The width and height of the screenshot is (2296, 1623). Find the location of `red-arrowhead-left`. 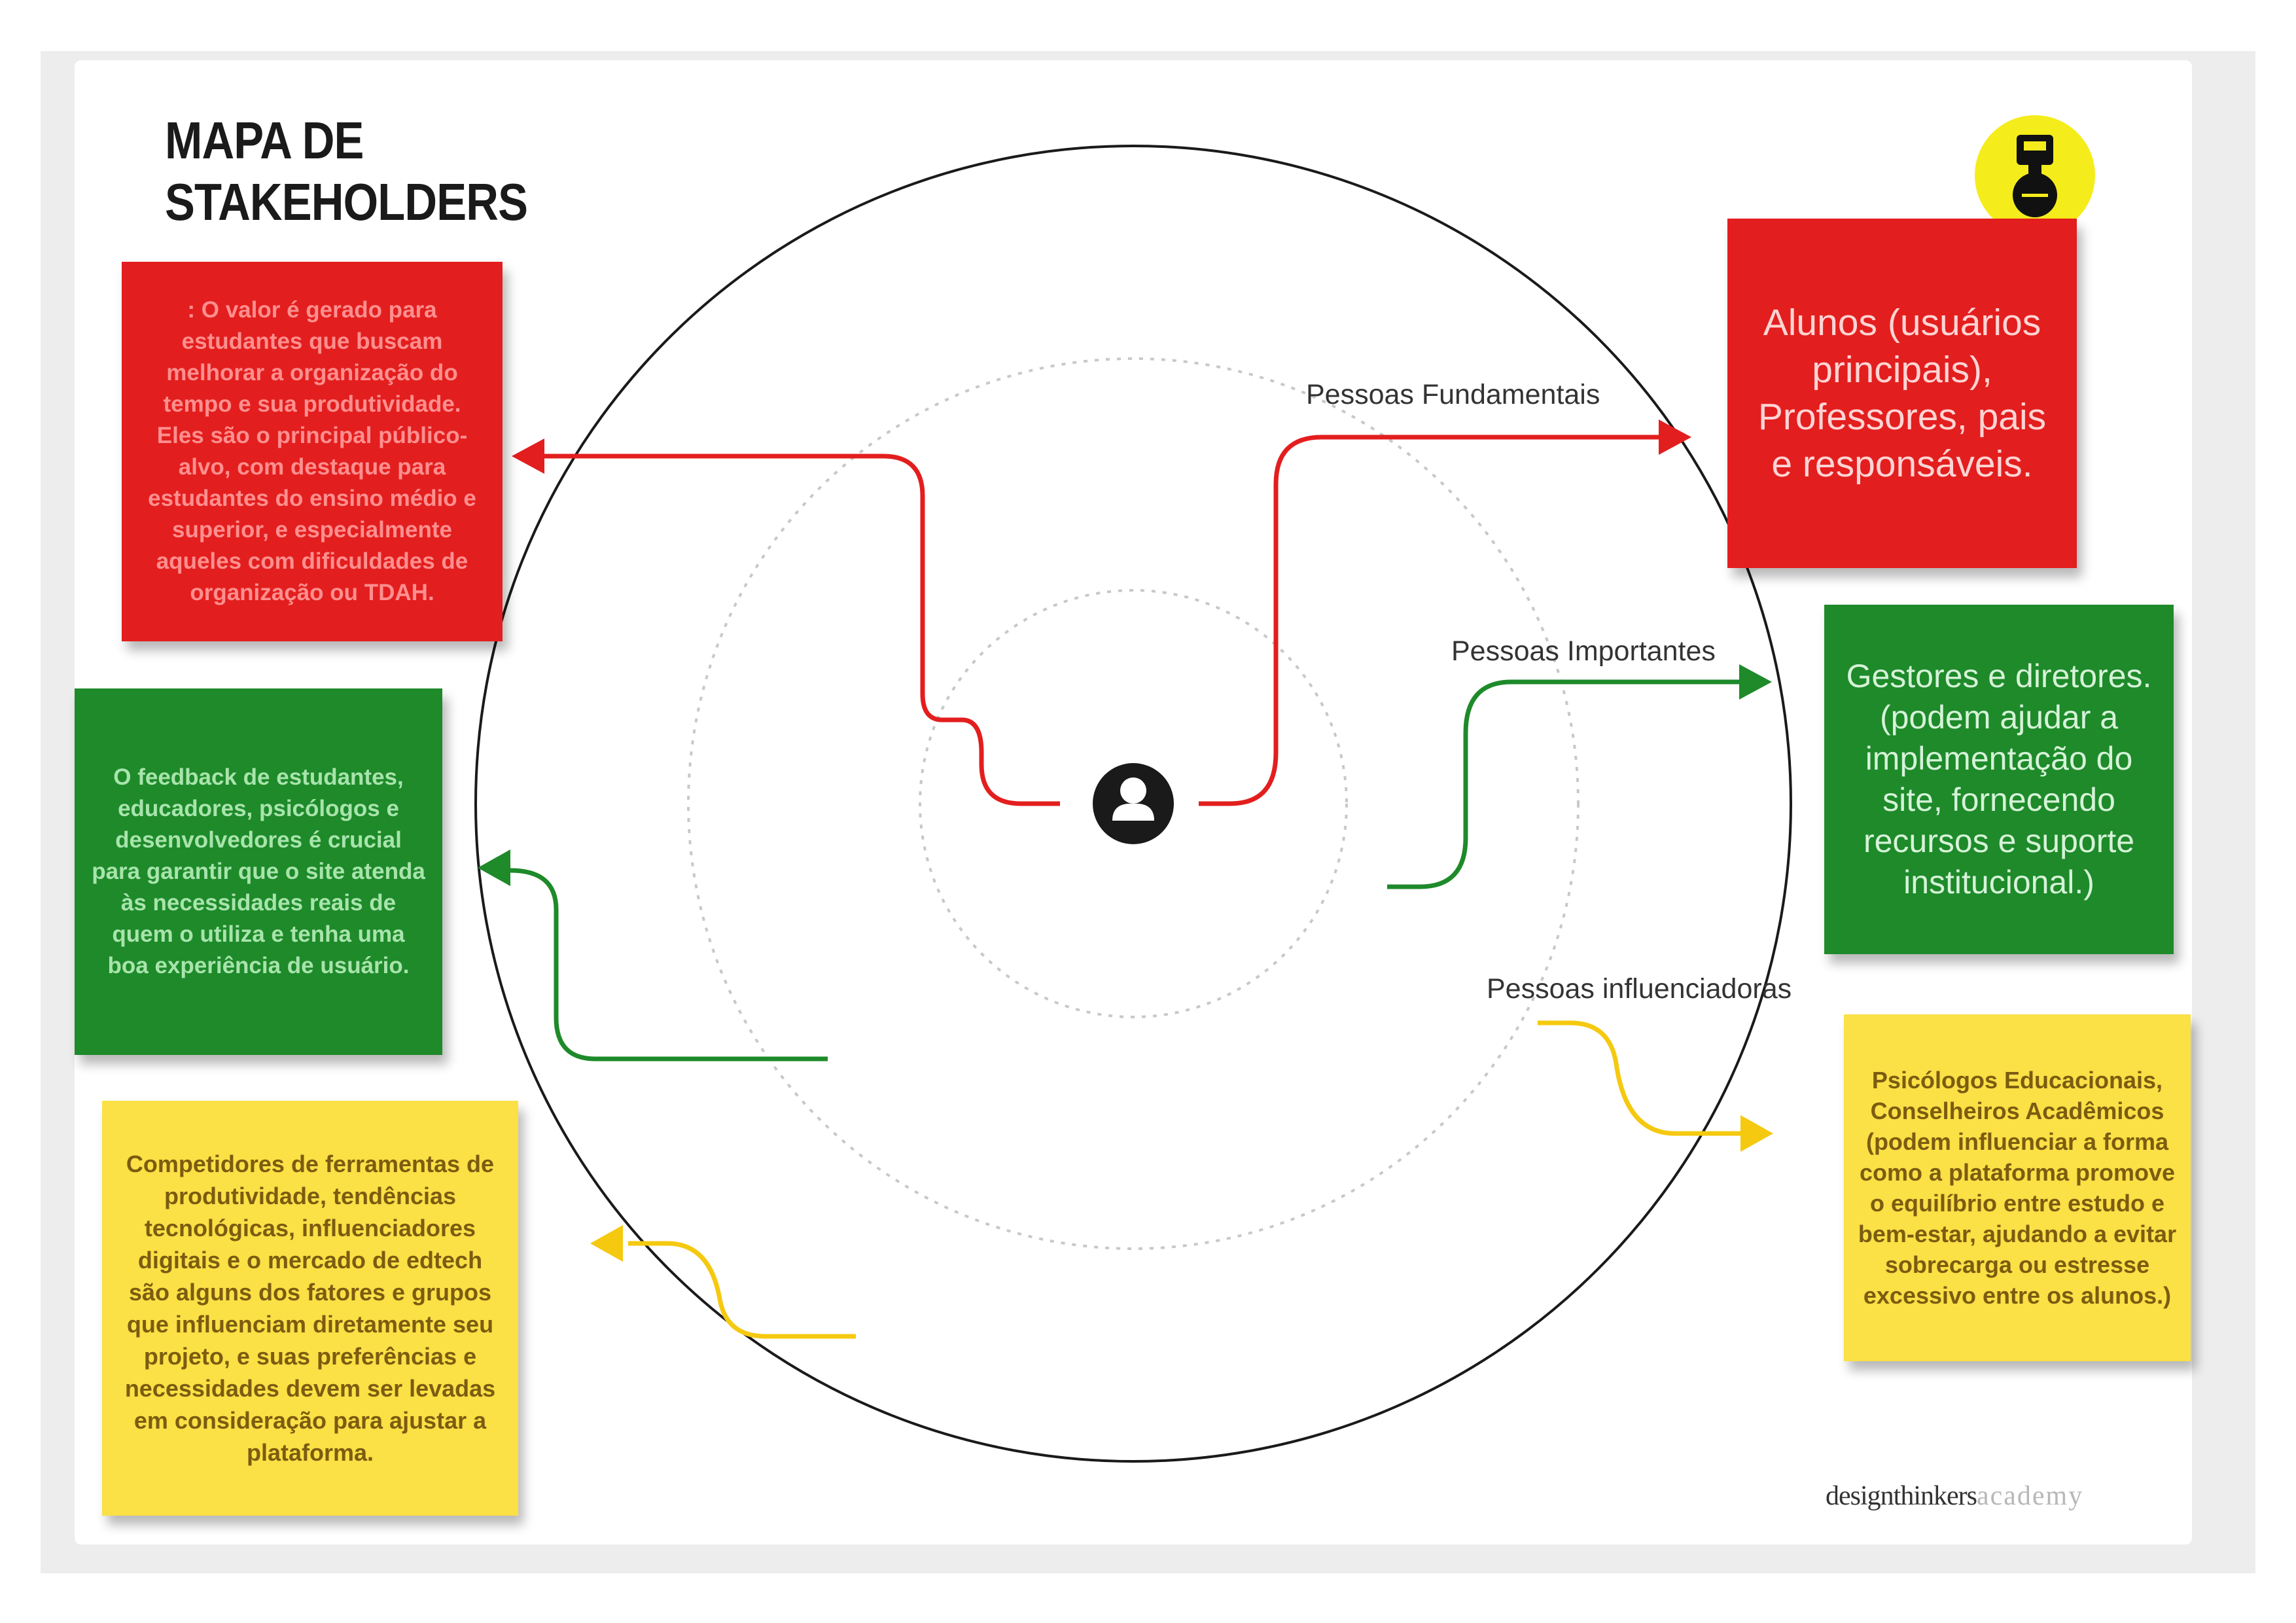

red-arrowhead-left is located at coordinates (528, 456).